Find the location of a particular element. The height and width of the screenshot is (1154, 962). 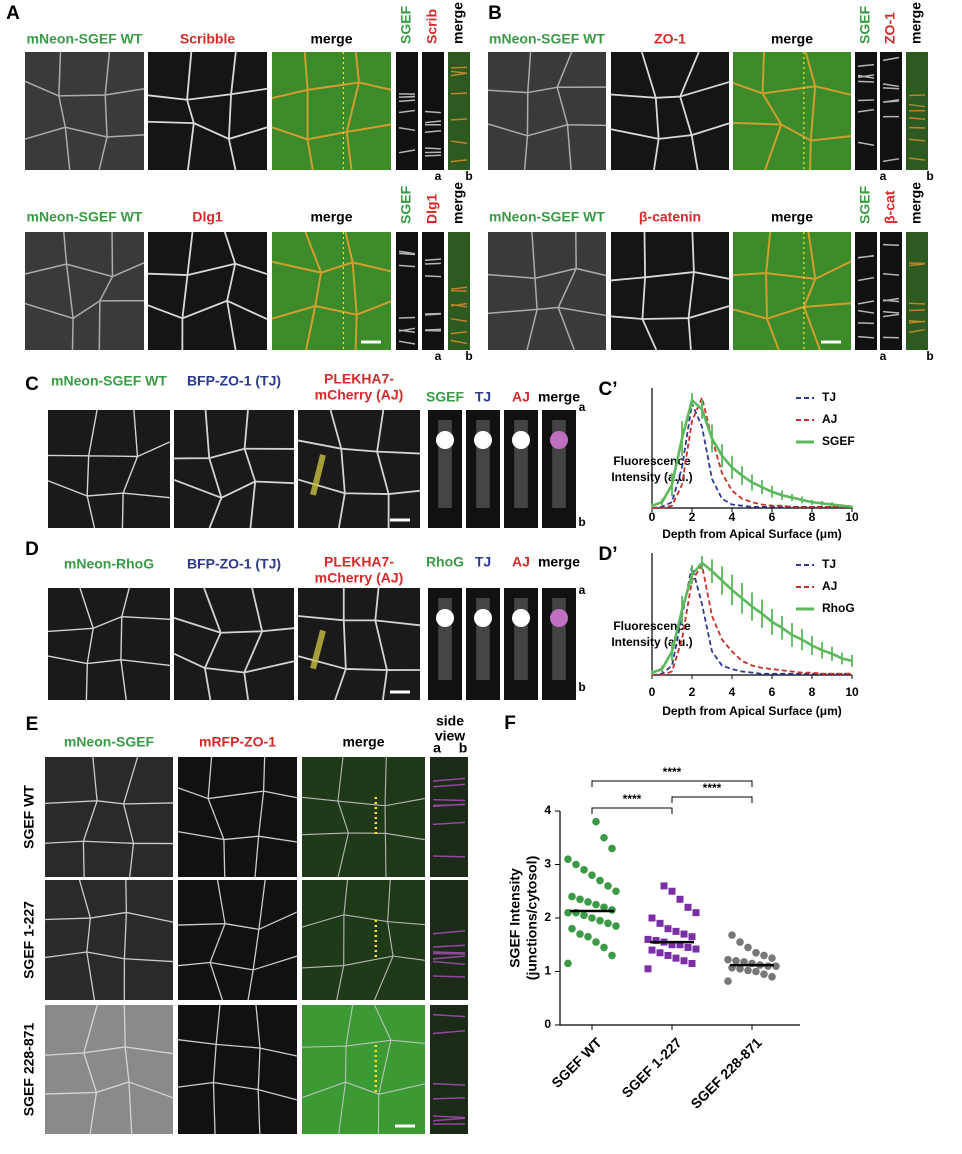

label: mNeon-SGEF WT is located at coordinates (547, 217).